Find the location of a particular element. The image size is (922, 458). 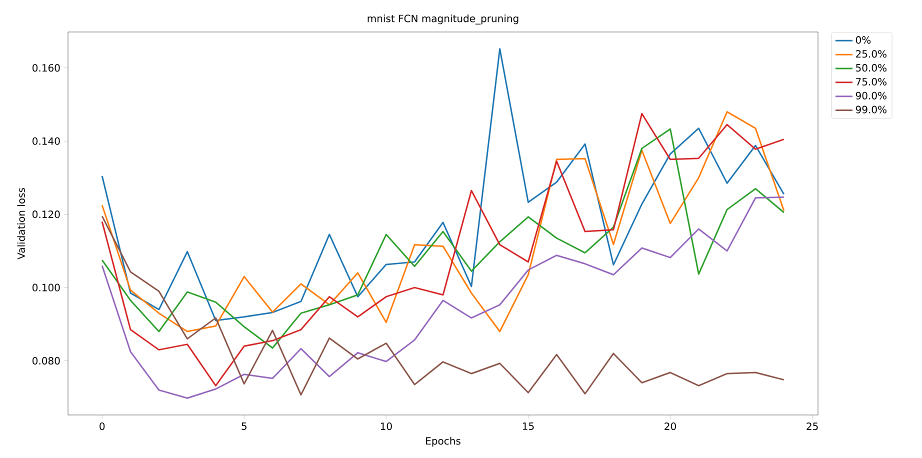

chart-title: mnist FCN magnitude_pruning is located at coordinates (443, 19).